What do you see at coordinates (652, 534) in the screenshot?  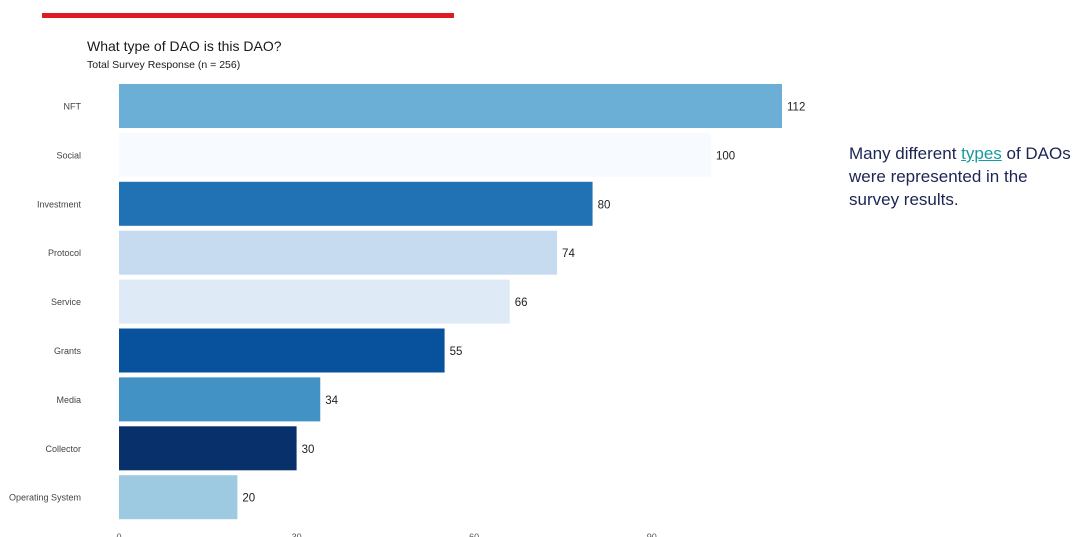 I see `x-tick-label-90: 90` at bounding box center [652, 534].